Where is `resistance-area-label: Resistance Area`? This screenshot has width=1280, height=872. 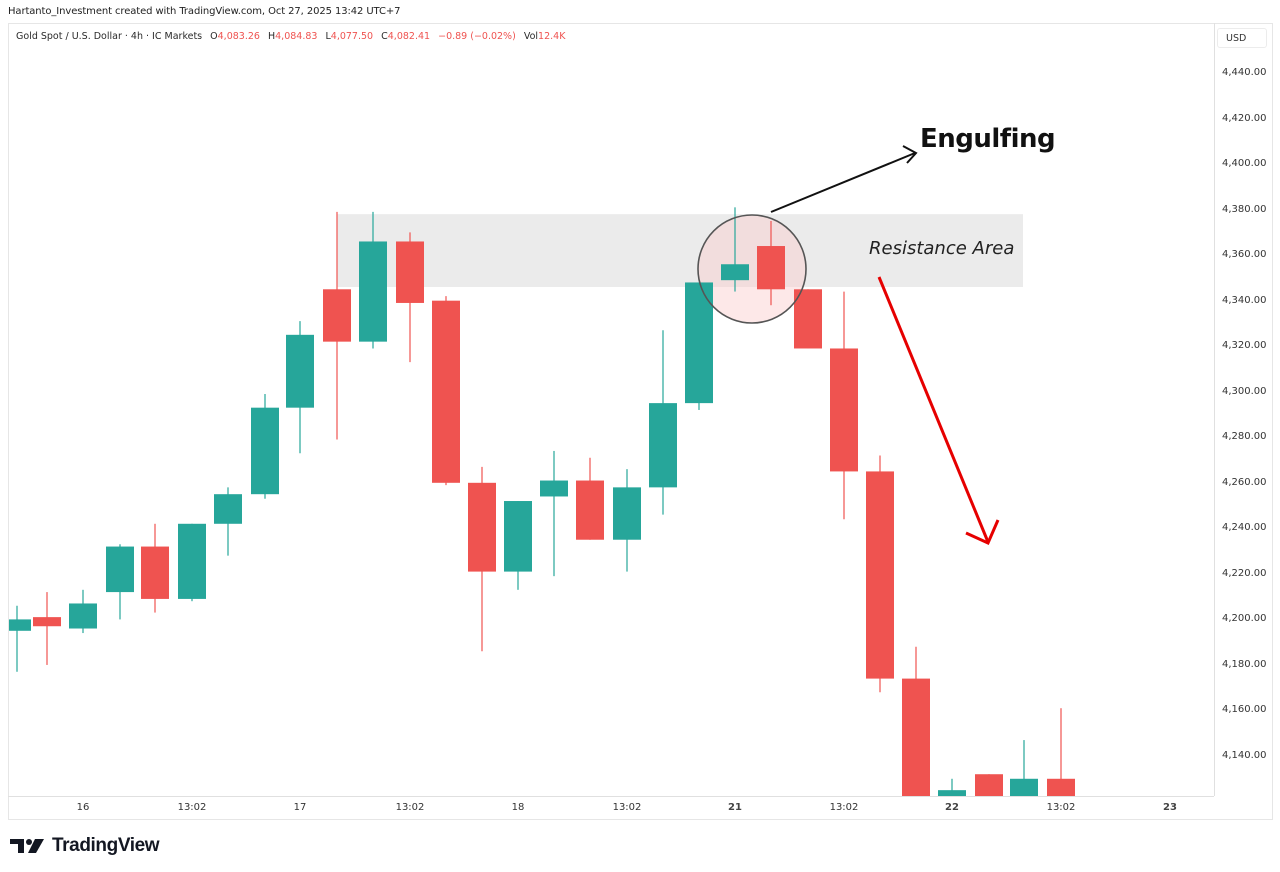 resistance-area-label: Resistance Area is located at coordinates (942, 248).